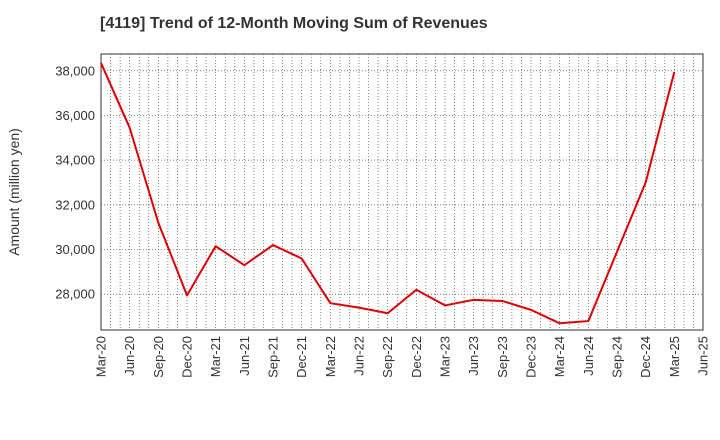 The width and height of the screenshot is (720, 440). What do you see at coordinates (215, 356) in the screenshot?
I see `x-tick-label: Mar-21` at bounding box center [215, 356].